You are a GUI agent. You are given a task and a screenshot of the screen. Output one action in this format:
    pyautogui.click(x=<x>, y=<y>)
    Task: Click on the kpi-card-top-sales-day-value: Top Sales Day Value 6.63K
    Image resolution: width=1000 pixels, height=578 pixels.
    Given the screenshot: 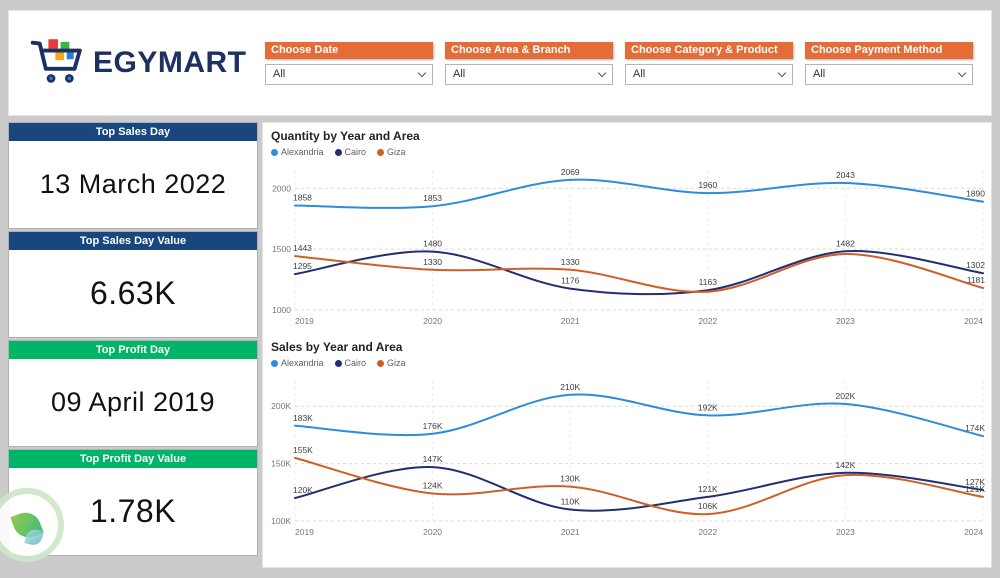 What is the action you would take?
    pyautogui.click(x=133, y=284)
    